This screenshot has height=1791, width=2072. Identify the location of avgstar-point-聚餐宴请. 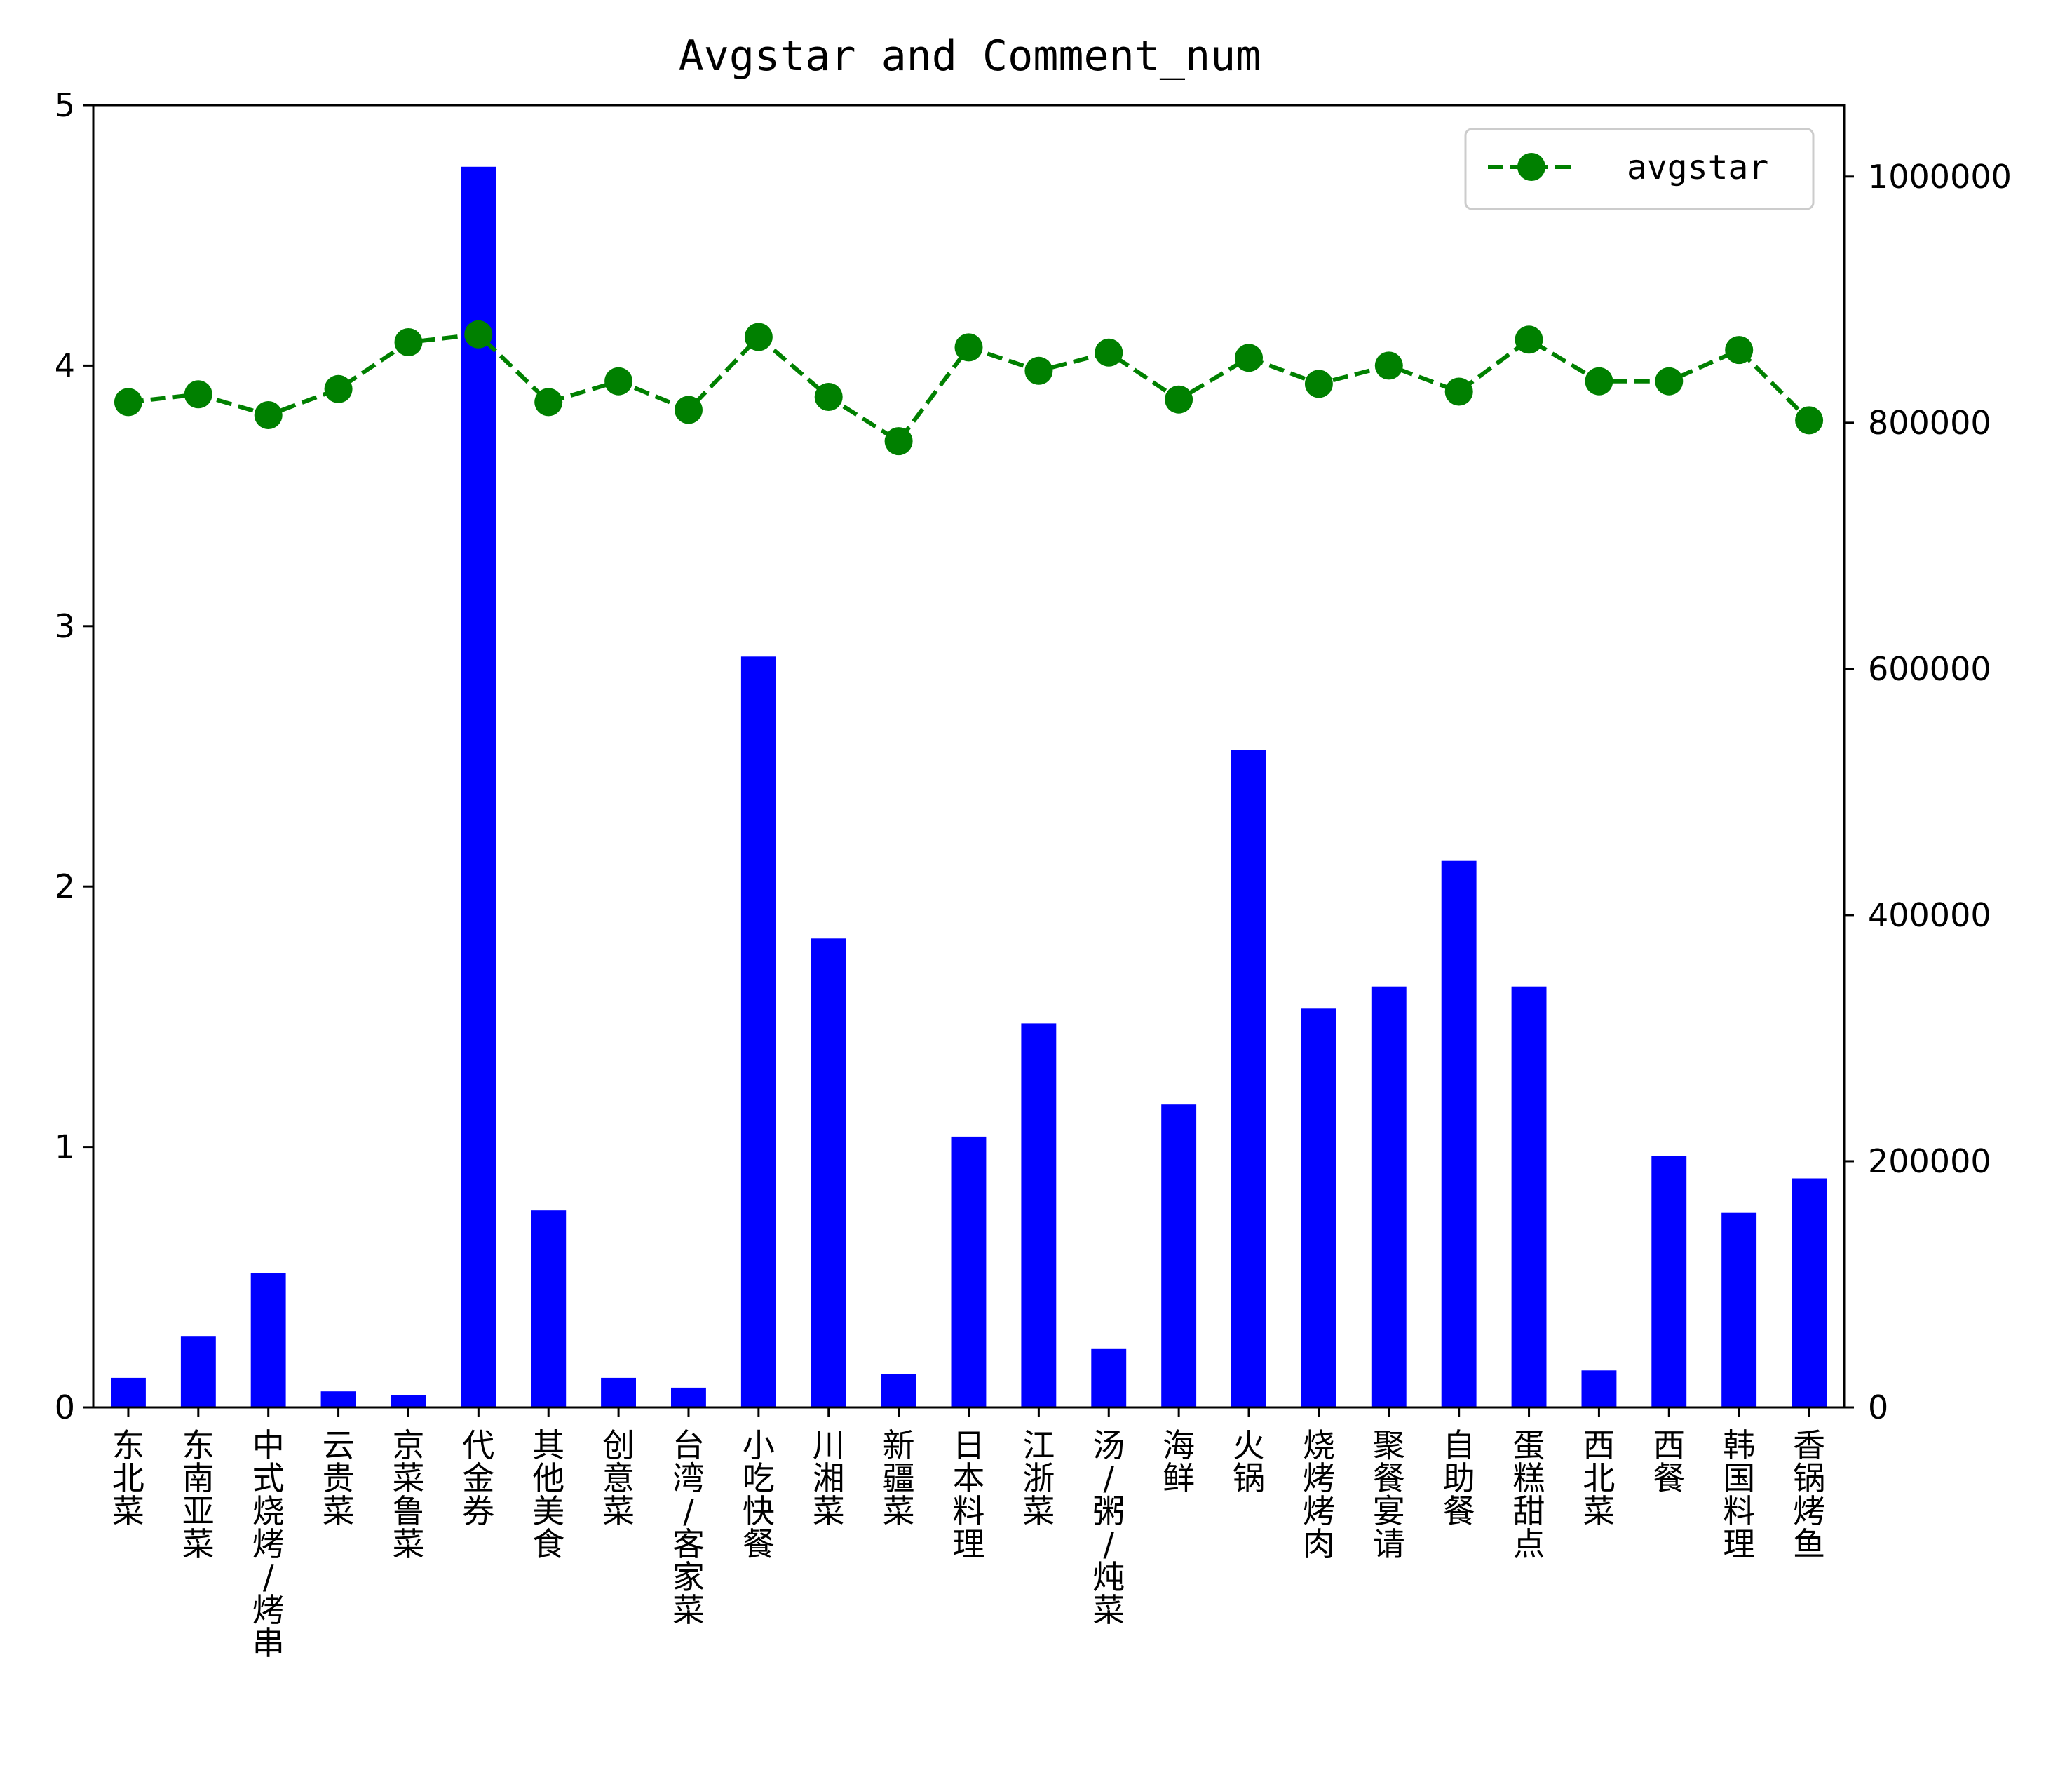
(1389, 365).